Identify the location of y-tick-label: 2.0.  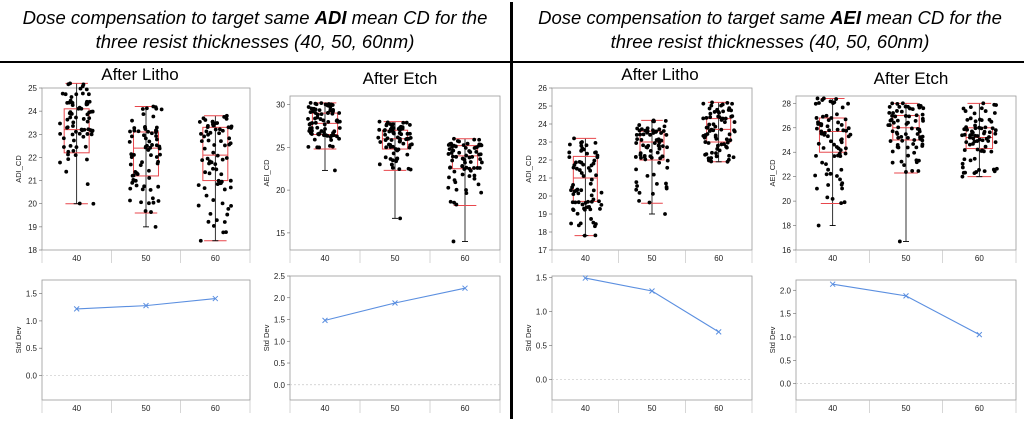
(786, 290).